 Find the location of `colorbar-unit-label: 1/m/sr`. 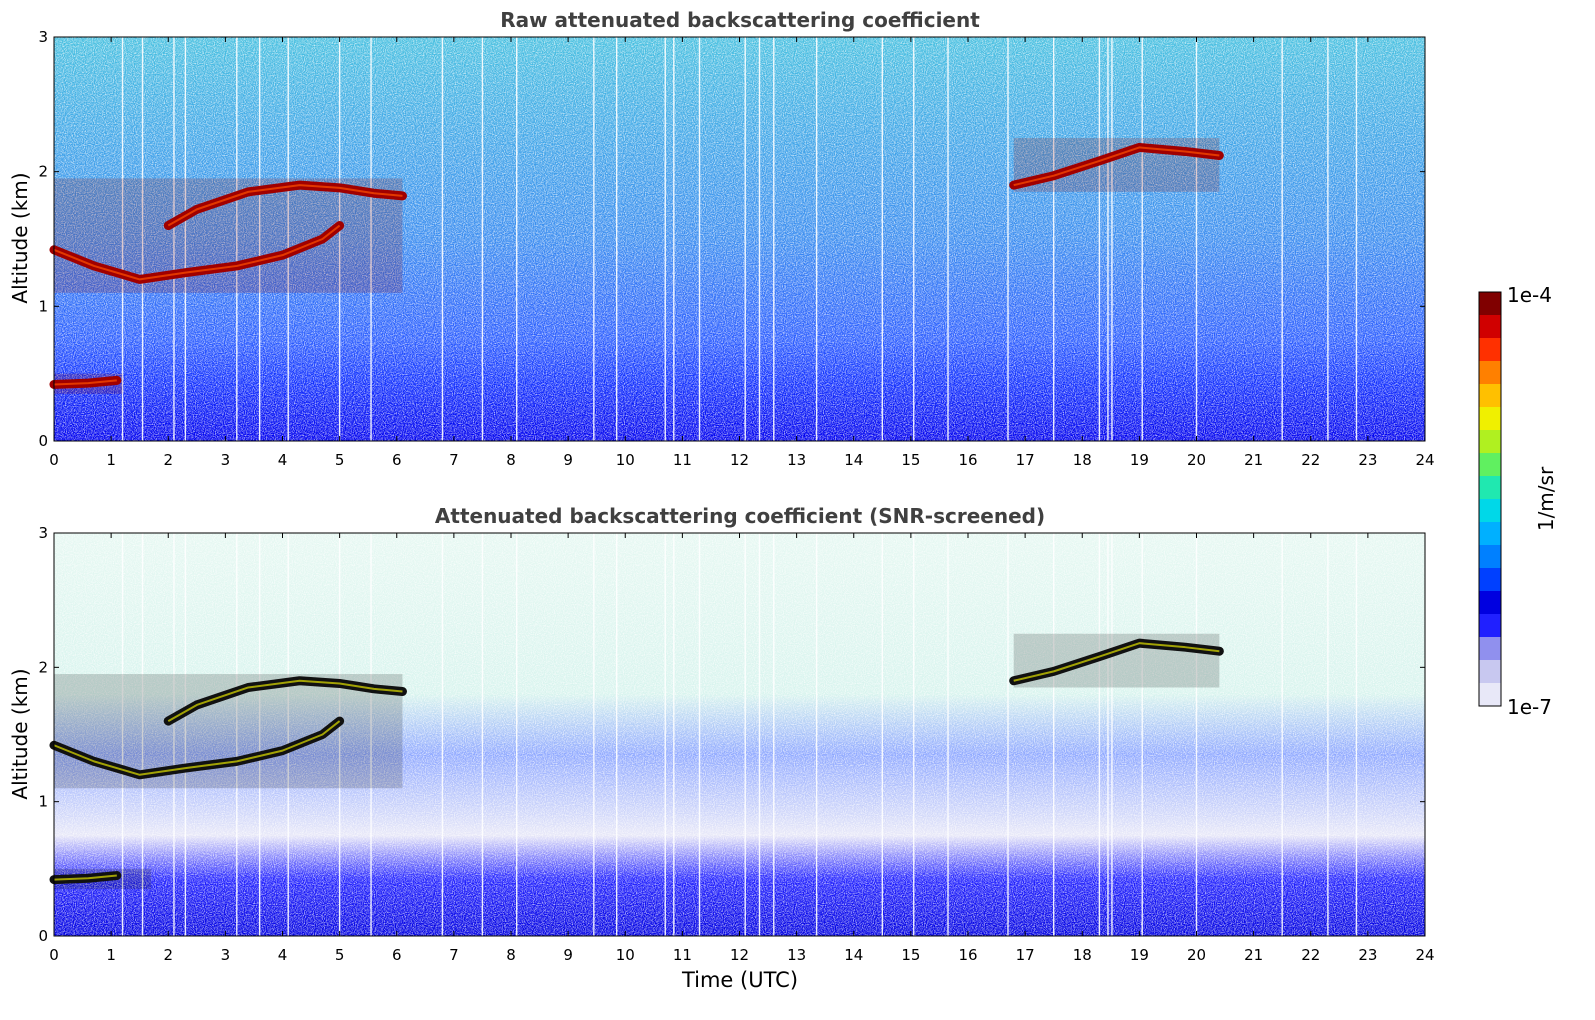

colorbar-unit-label: 1/m/sr is located at coordinates (1546, 498).